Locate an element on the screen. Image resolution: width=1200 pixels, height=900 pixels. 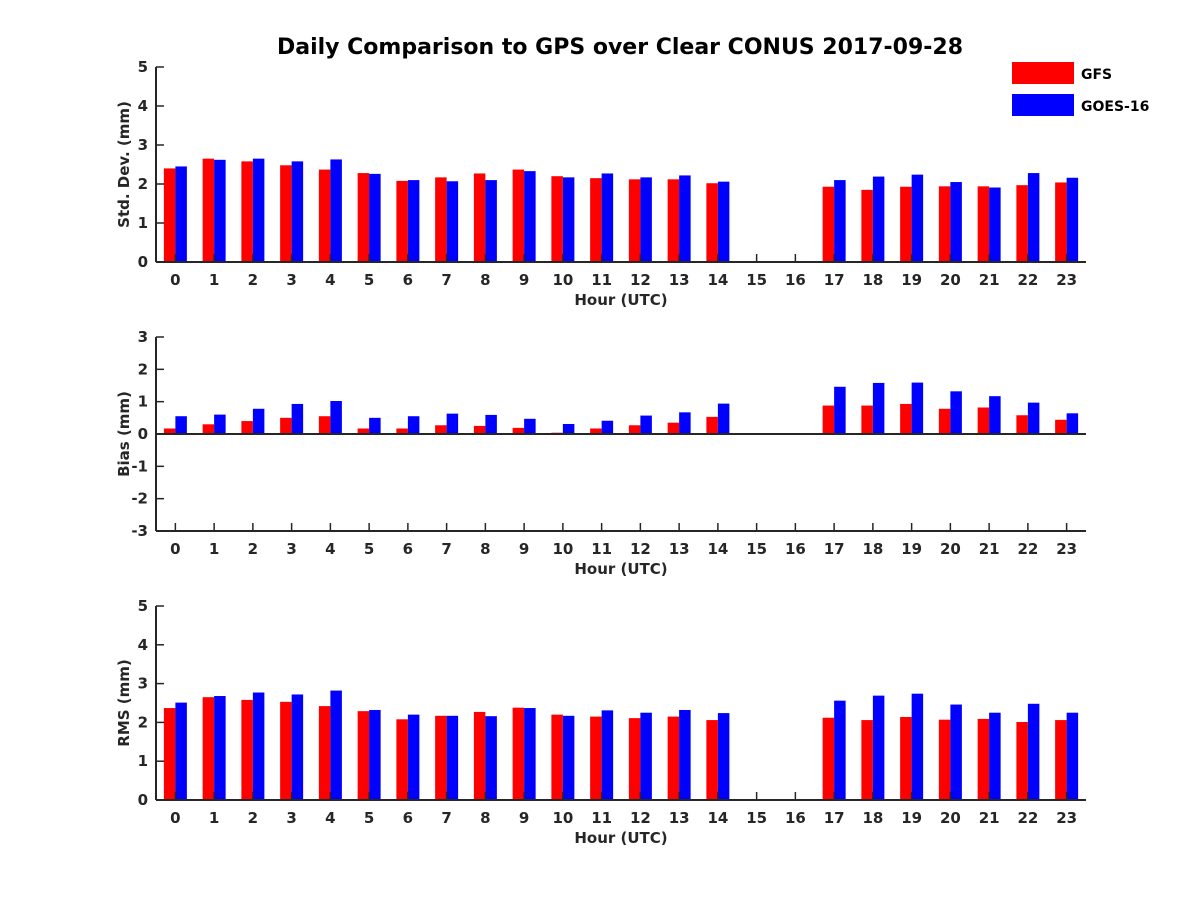
x-tick-label: 4 is located at coordinates (330, 818).